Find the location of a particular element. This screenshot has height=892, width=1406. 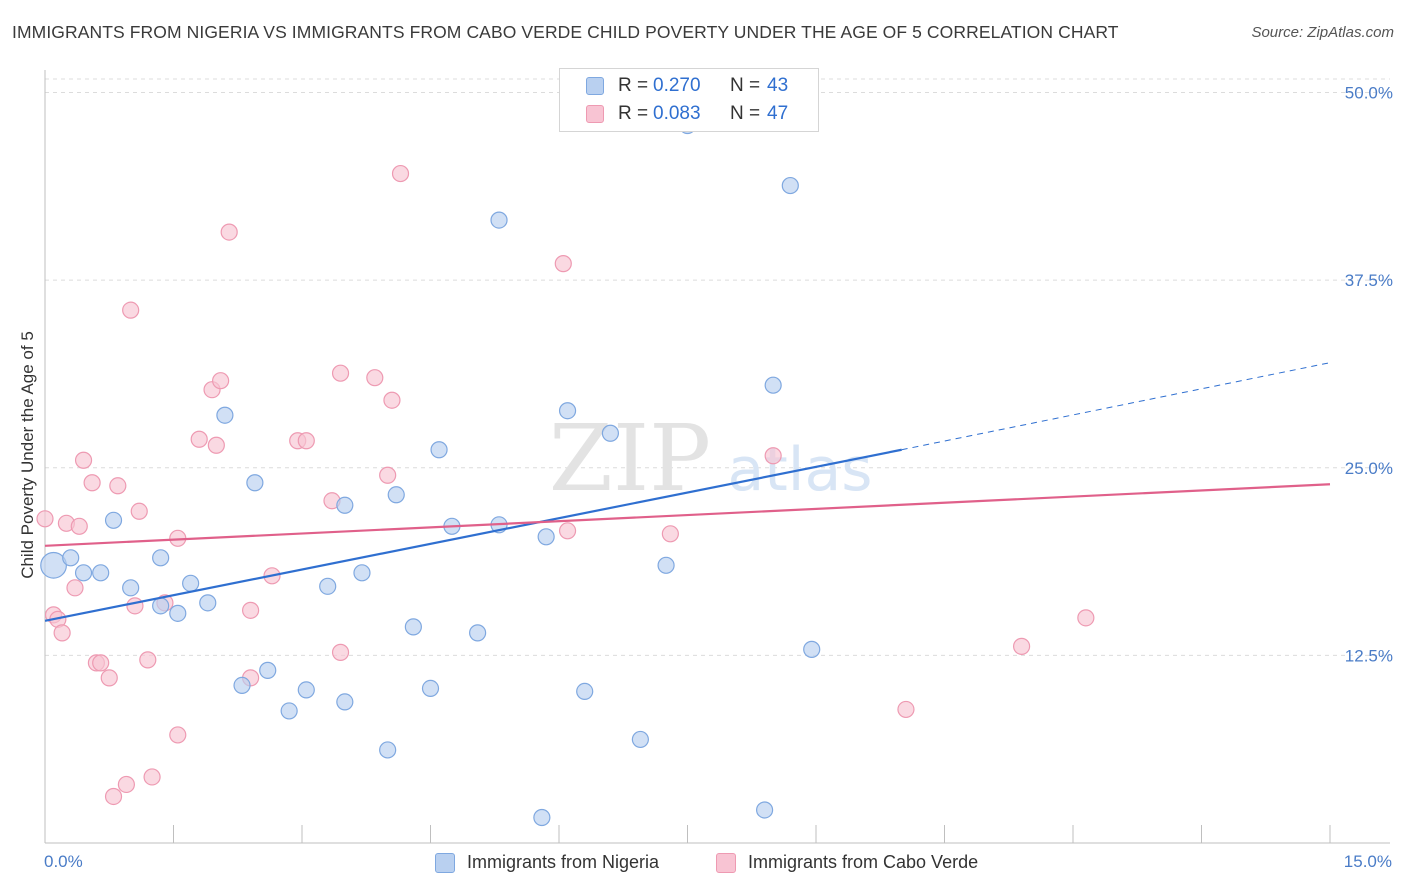

y-tick-labels: 12.5% 25.0% 37.5% 50.0% is located at coordinates (1369, 375).